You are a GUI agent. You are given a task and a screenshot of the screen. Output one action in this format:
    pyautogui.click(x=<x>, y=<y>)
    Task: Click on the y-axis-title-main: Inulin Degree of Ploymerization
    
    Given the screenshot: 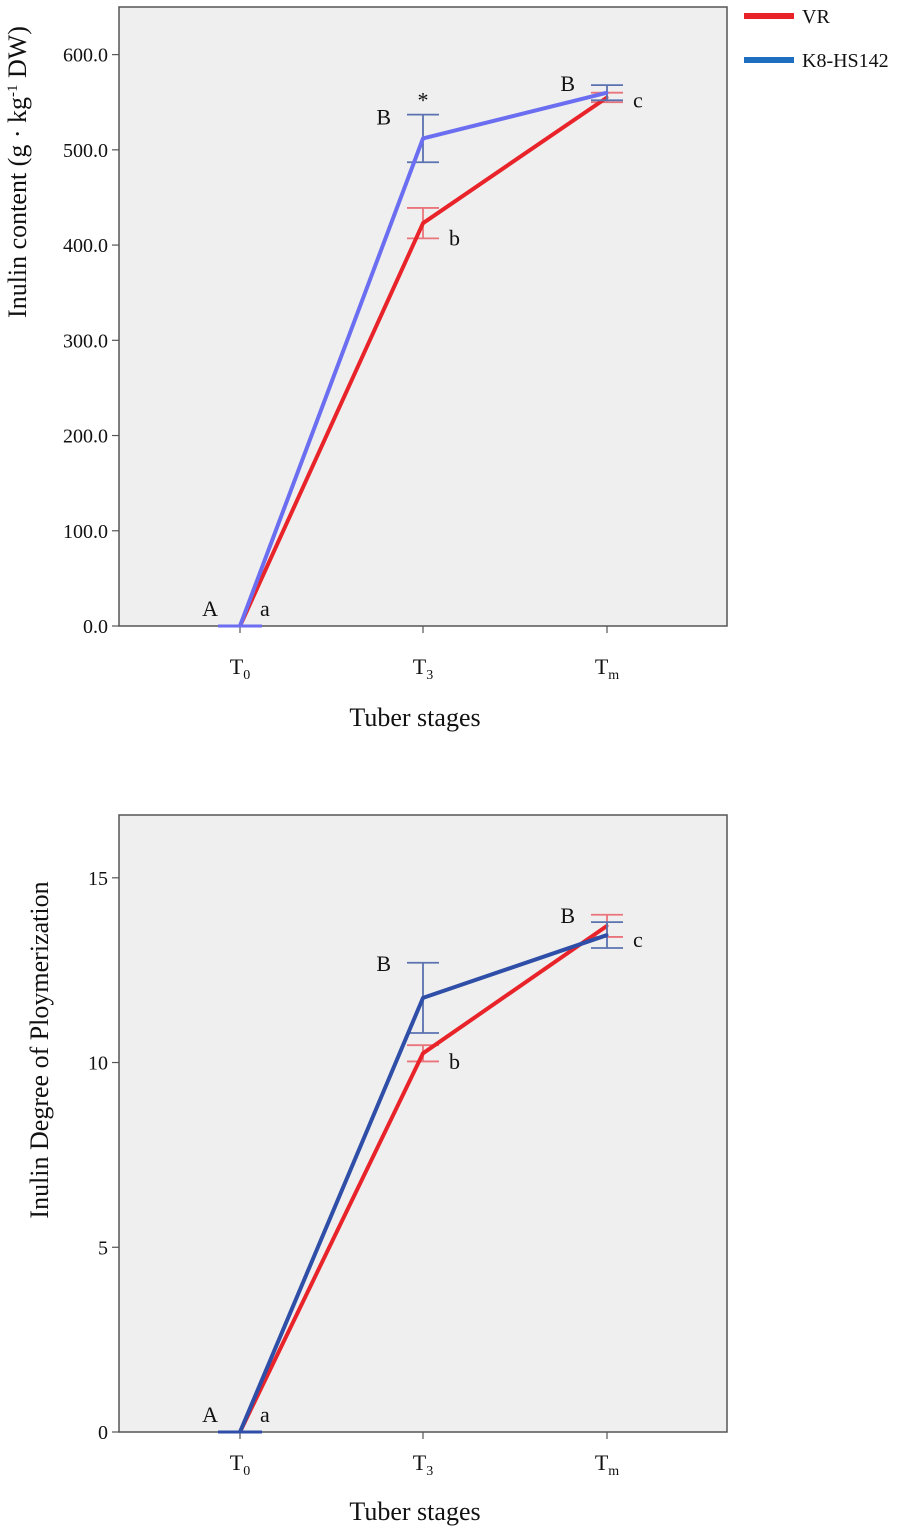 What is the action you would take?
    pyautogui.click(x=39, y=1049)
    